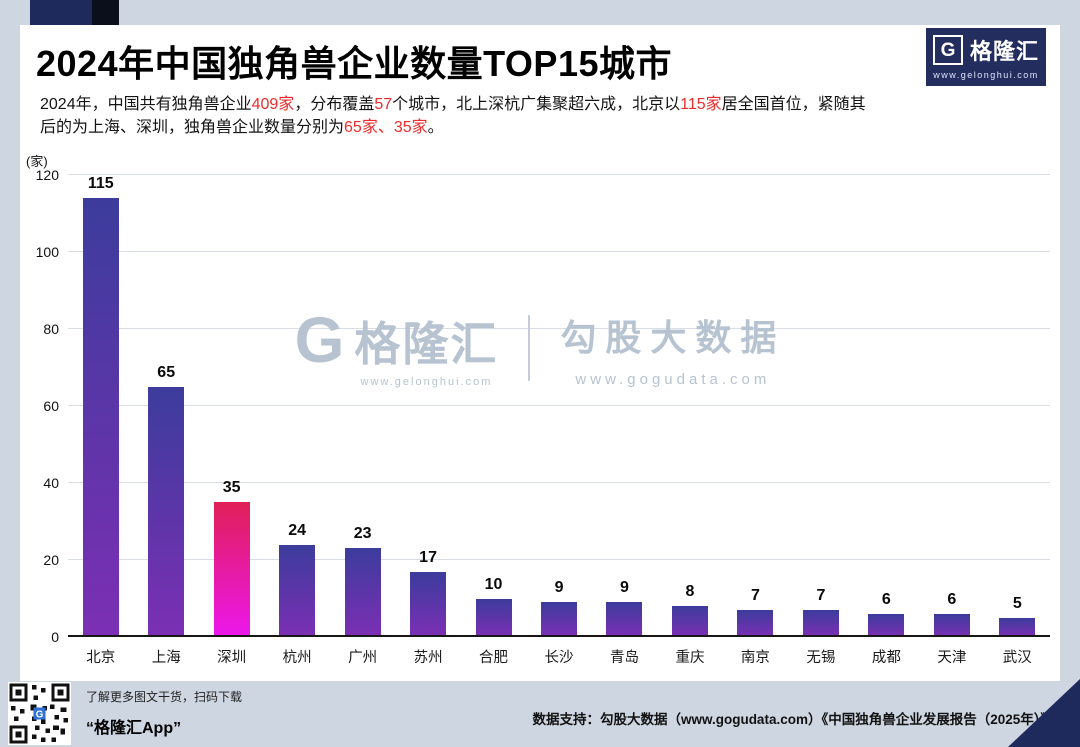 This screenshot has height=747, width=1080. Describe the element at coordinates (362, 534) in the screenshot. I see `bar-value-label: 23` at that location.